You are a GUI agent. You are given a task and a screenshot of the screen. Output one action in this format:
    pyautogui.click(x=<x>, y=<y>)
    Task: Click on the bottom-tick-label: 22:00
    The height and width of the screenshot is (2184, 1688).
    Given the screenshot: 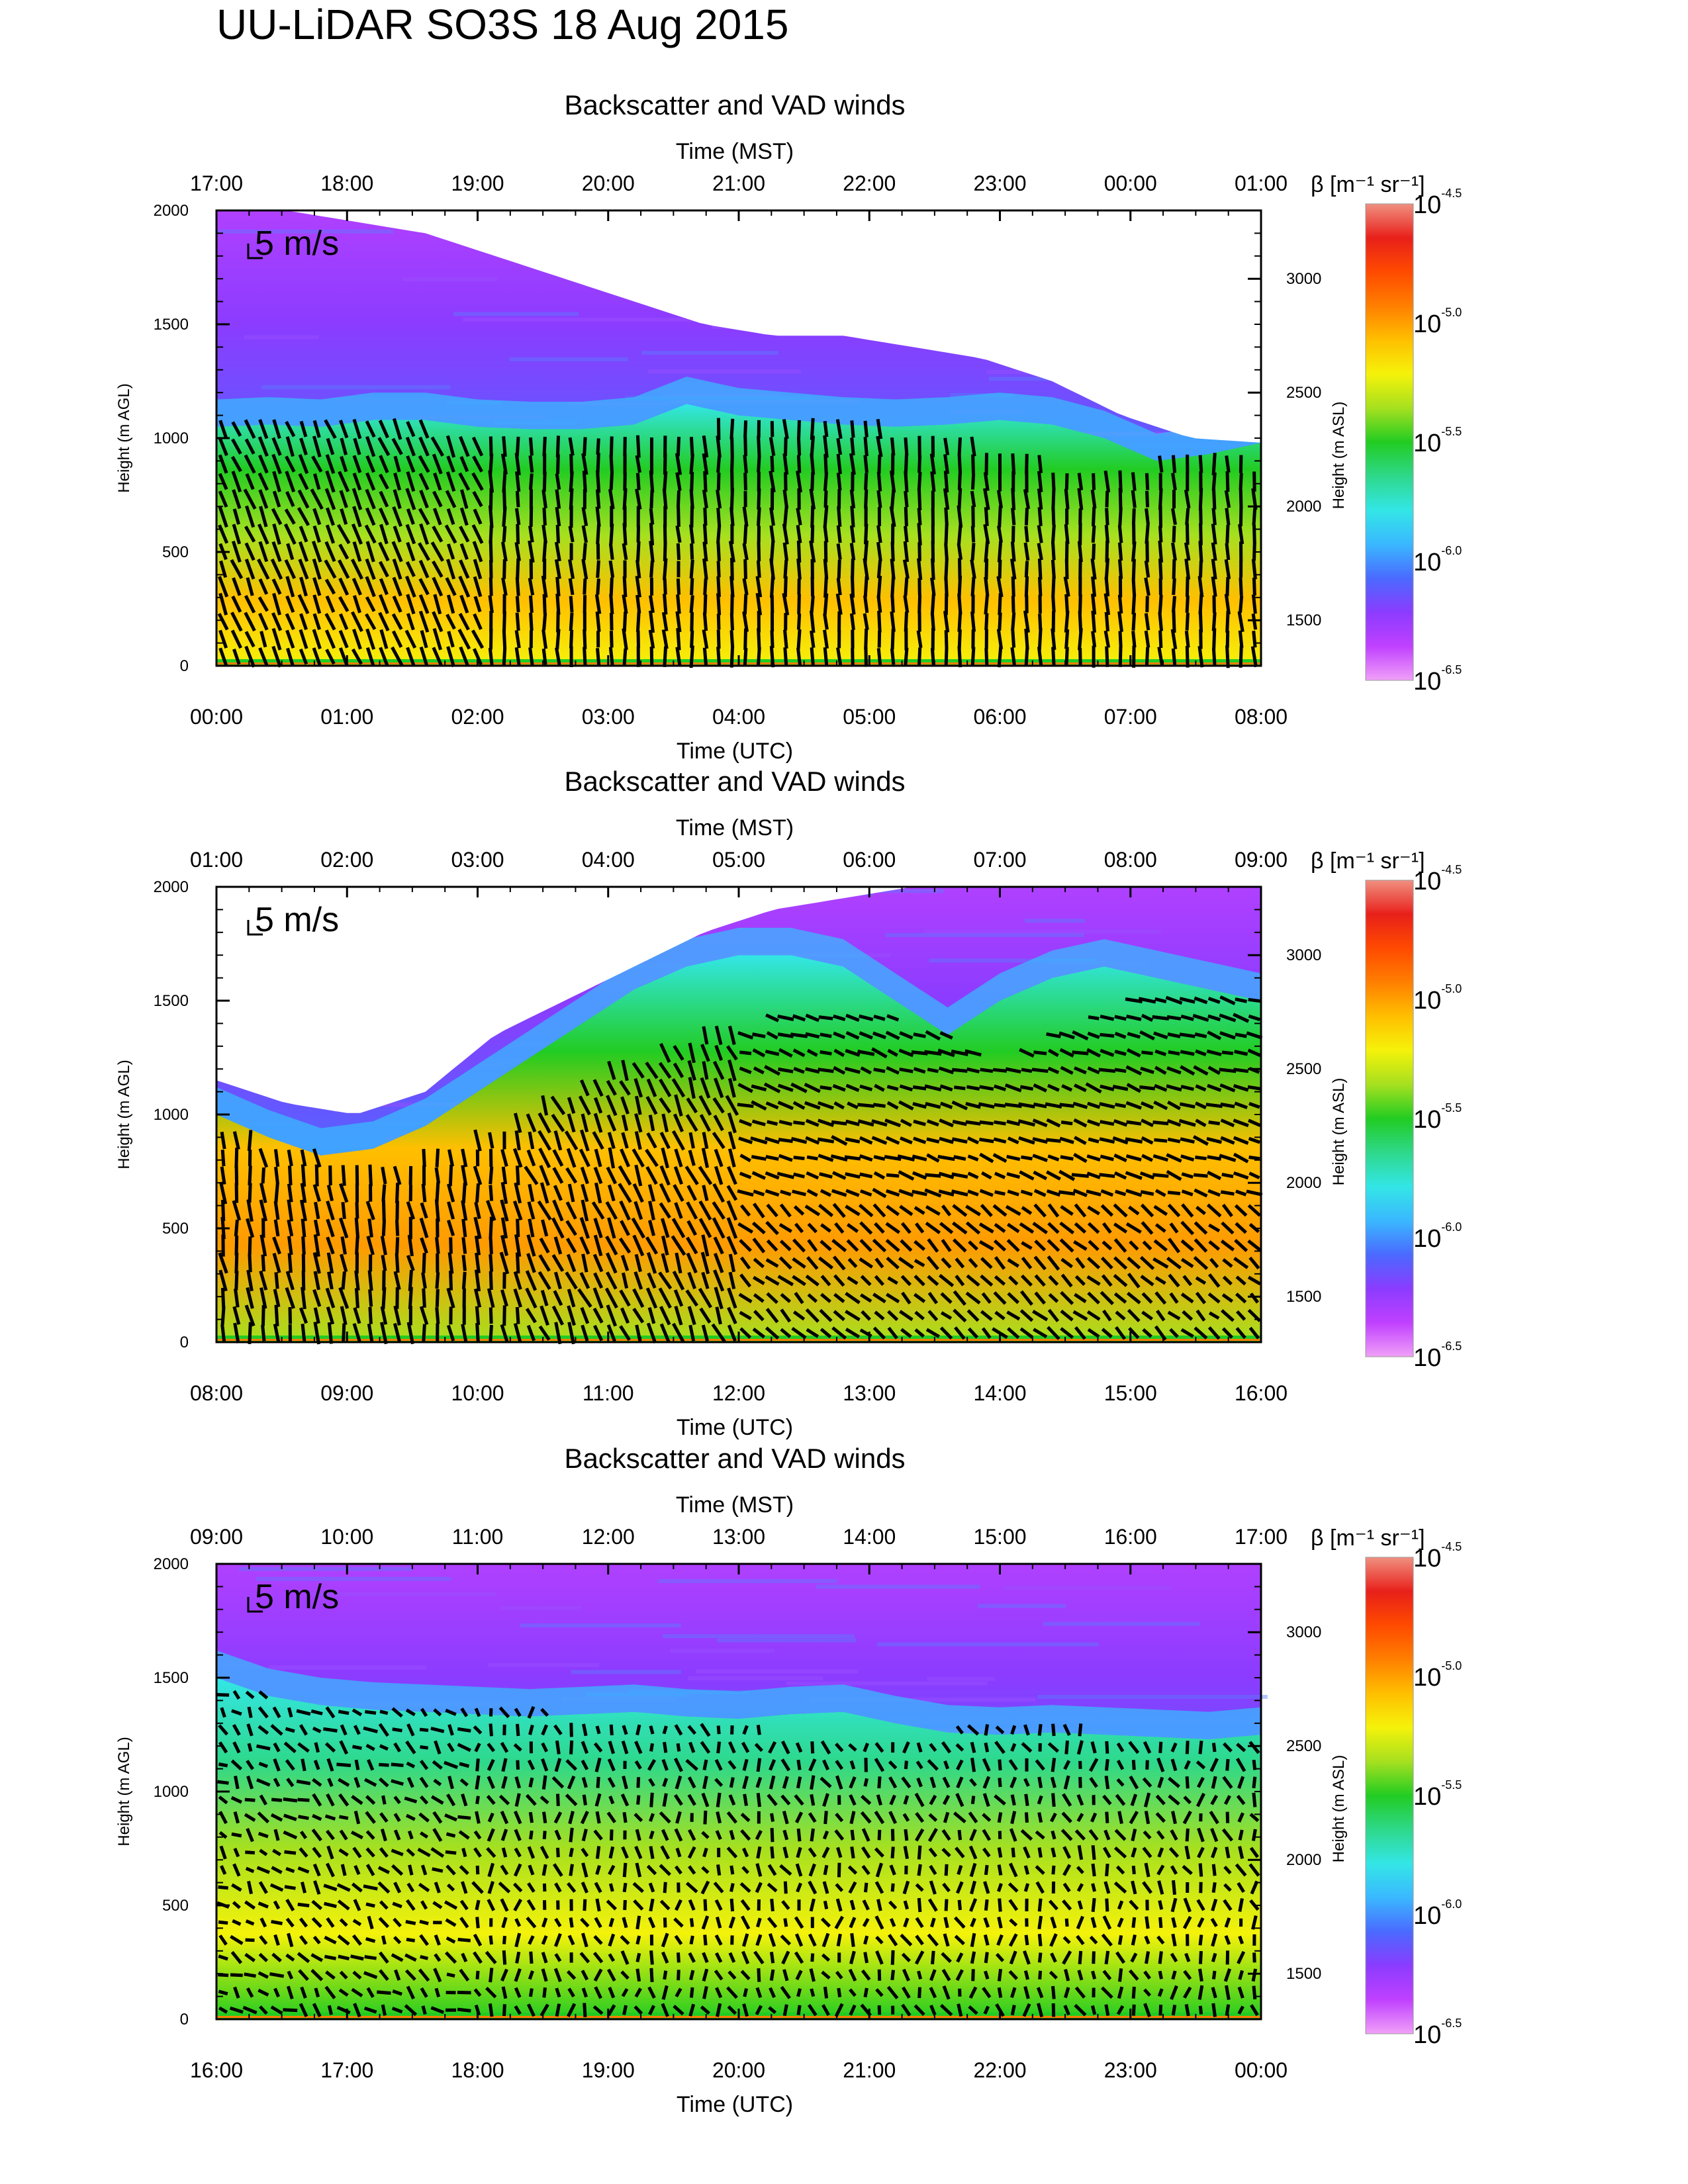 What is the action you would take?
    pyautogui.click(x=999, y=2070)
    